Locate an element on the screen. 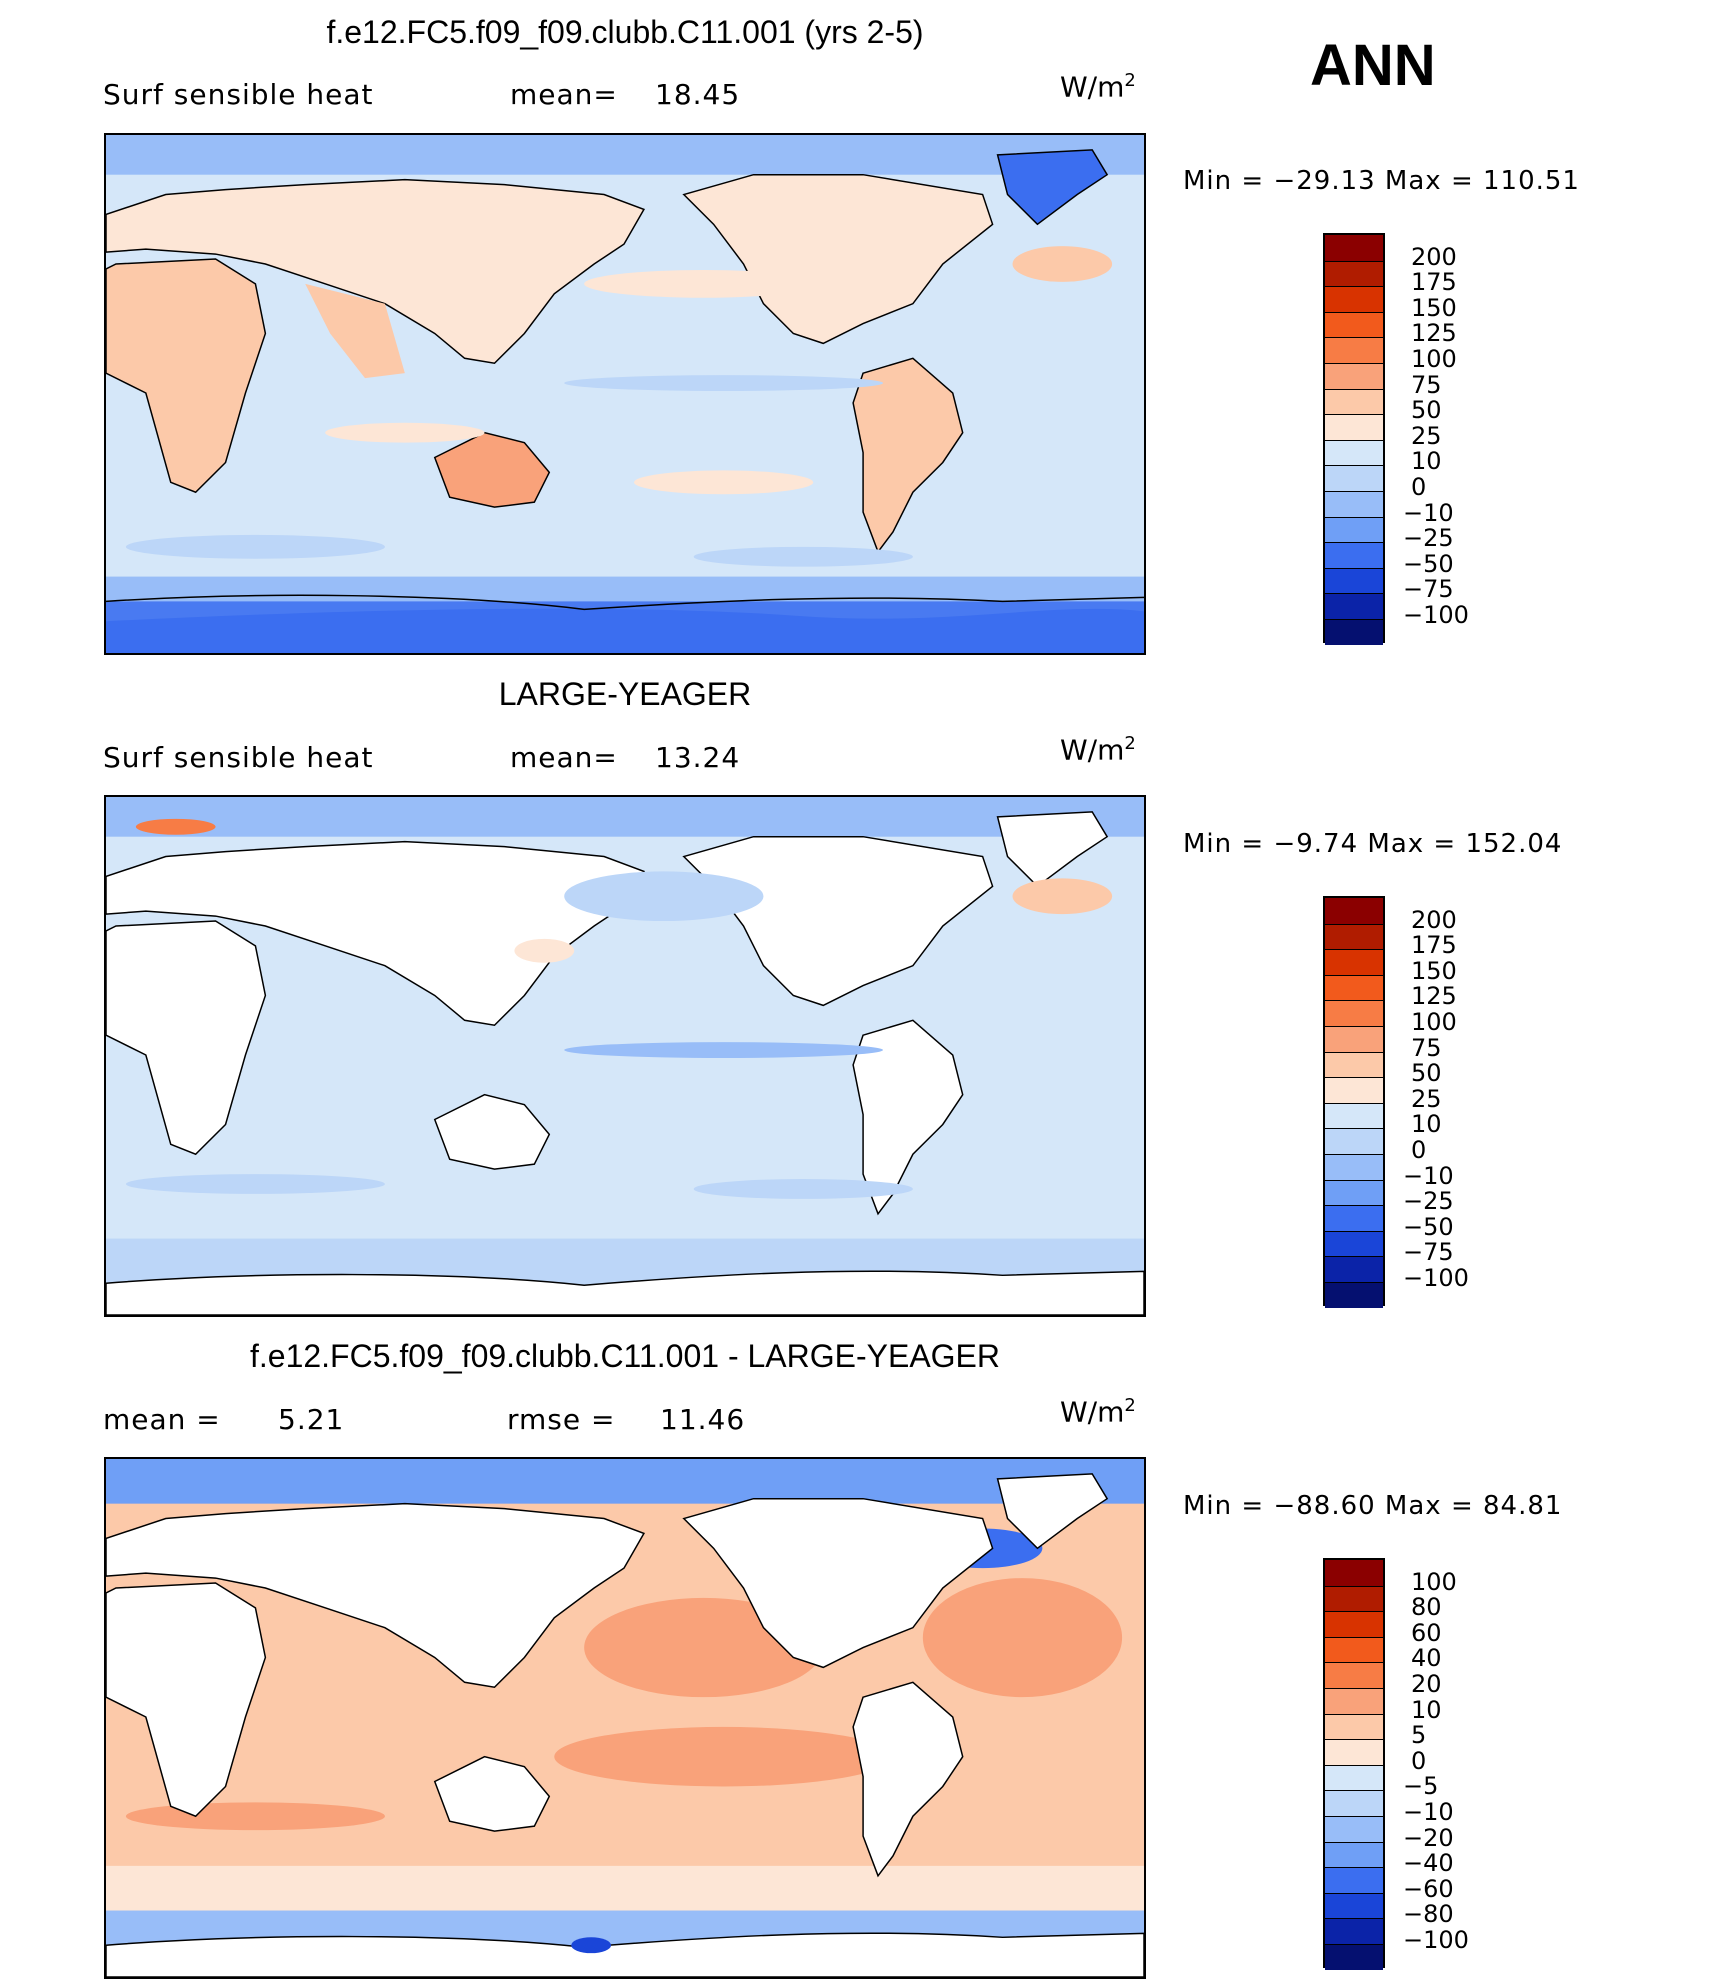 This screenshot has height=1979, width=1710. panel-3-rmse-value: 11.46 is located at coordinates (703, 1419).